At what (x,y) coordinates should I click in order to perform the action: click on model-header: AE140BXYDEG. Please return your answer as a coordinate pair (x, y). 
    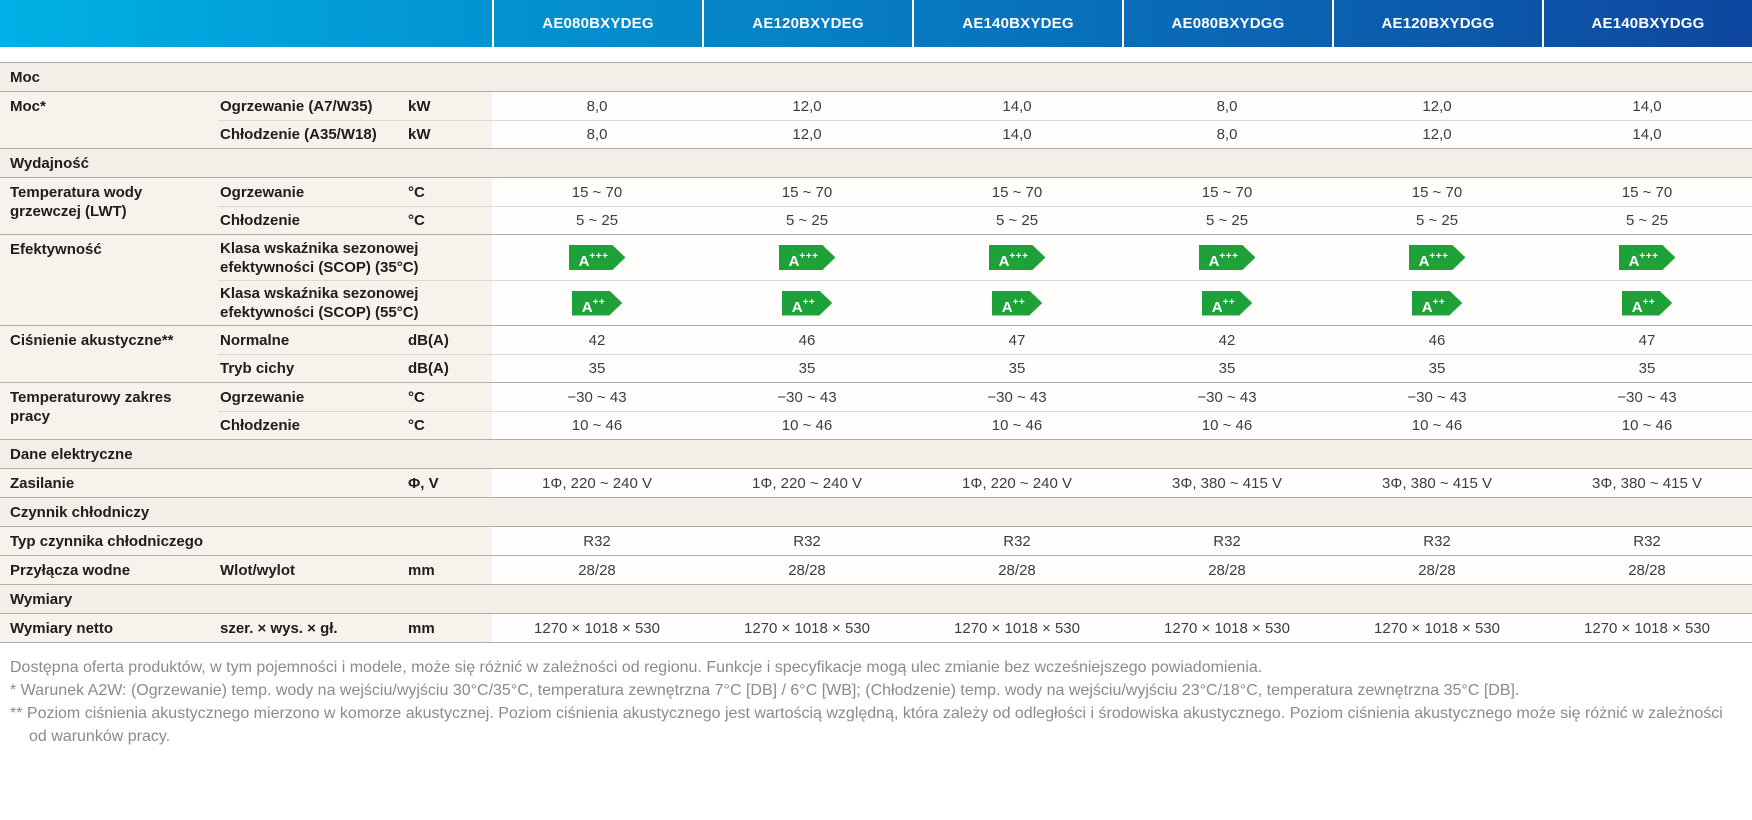
    Looking at the image, I should click on (1017, 23).